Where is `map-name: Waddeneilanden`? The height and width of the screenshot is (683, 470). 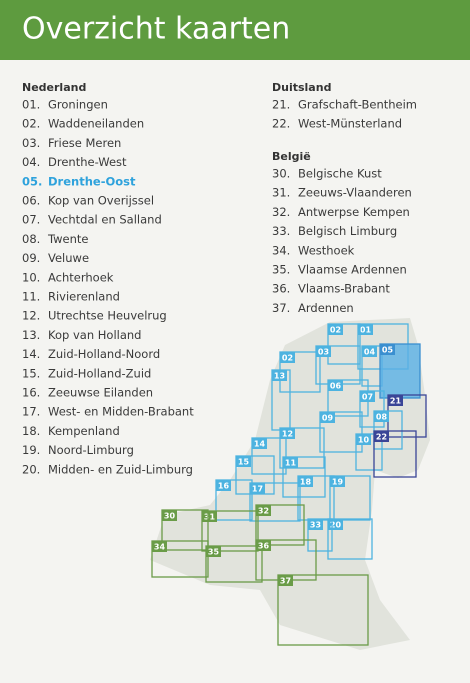 map-name: Waddeneilanden is located at coordinates (96, 124).